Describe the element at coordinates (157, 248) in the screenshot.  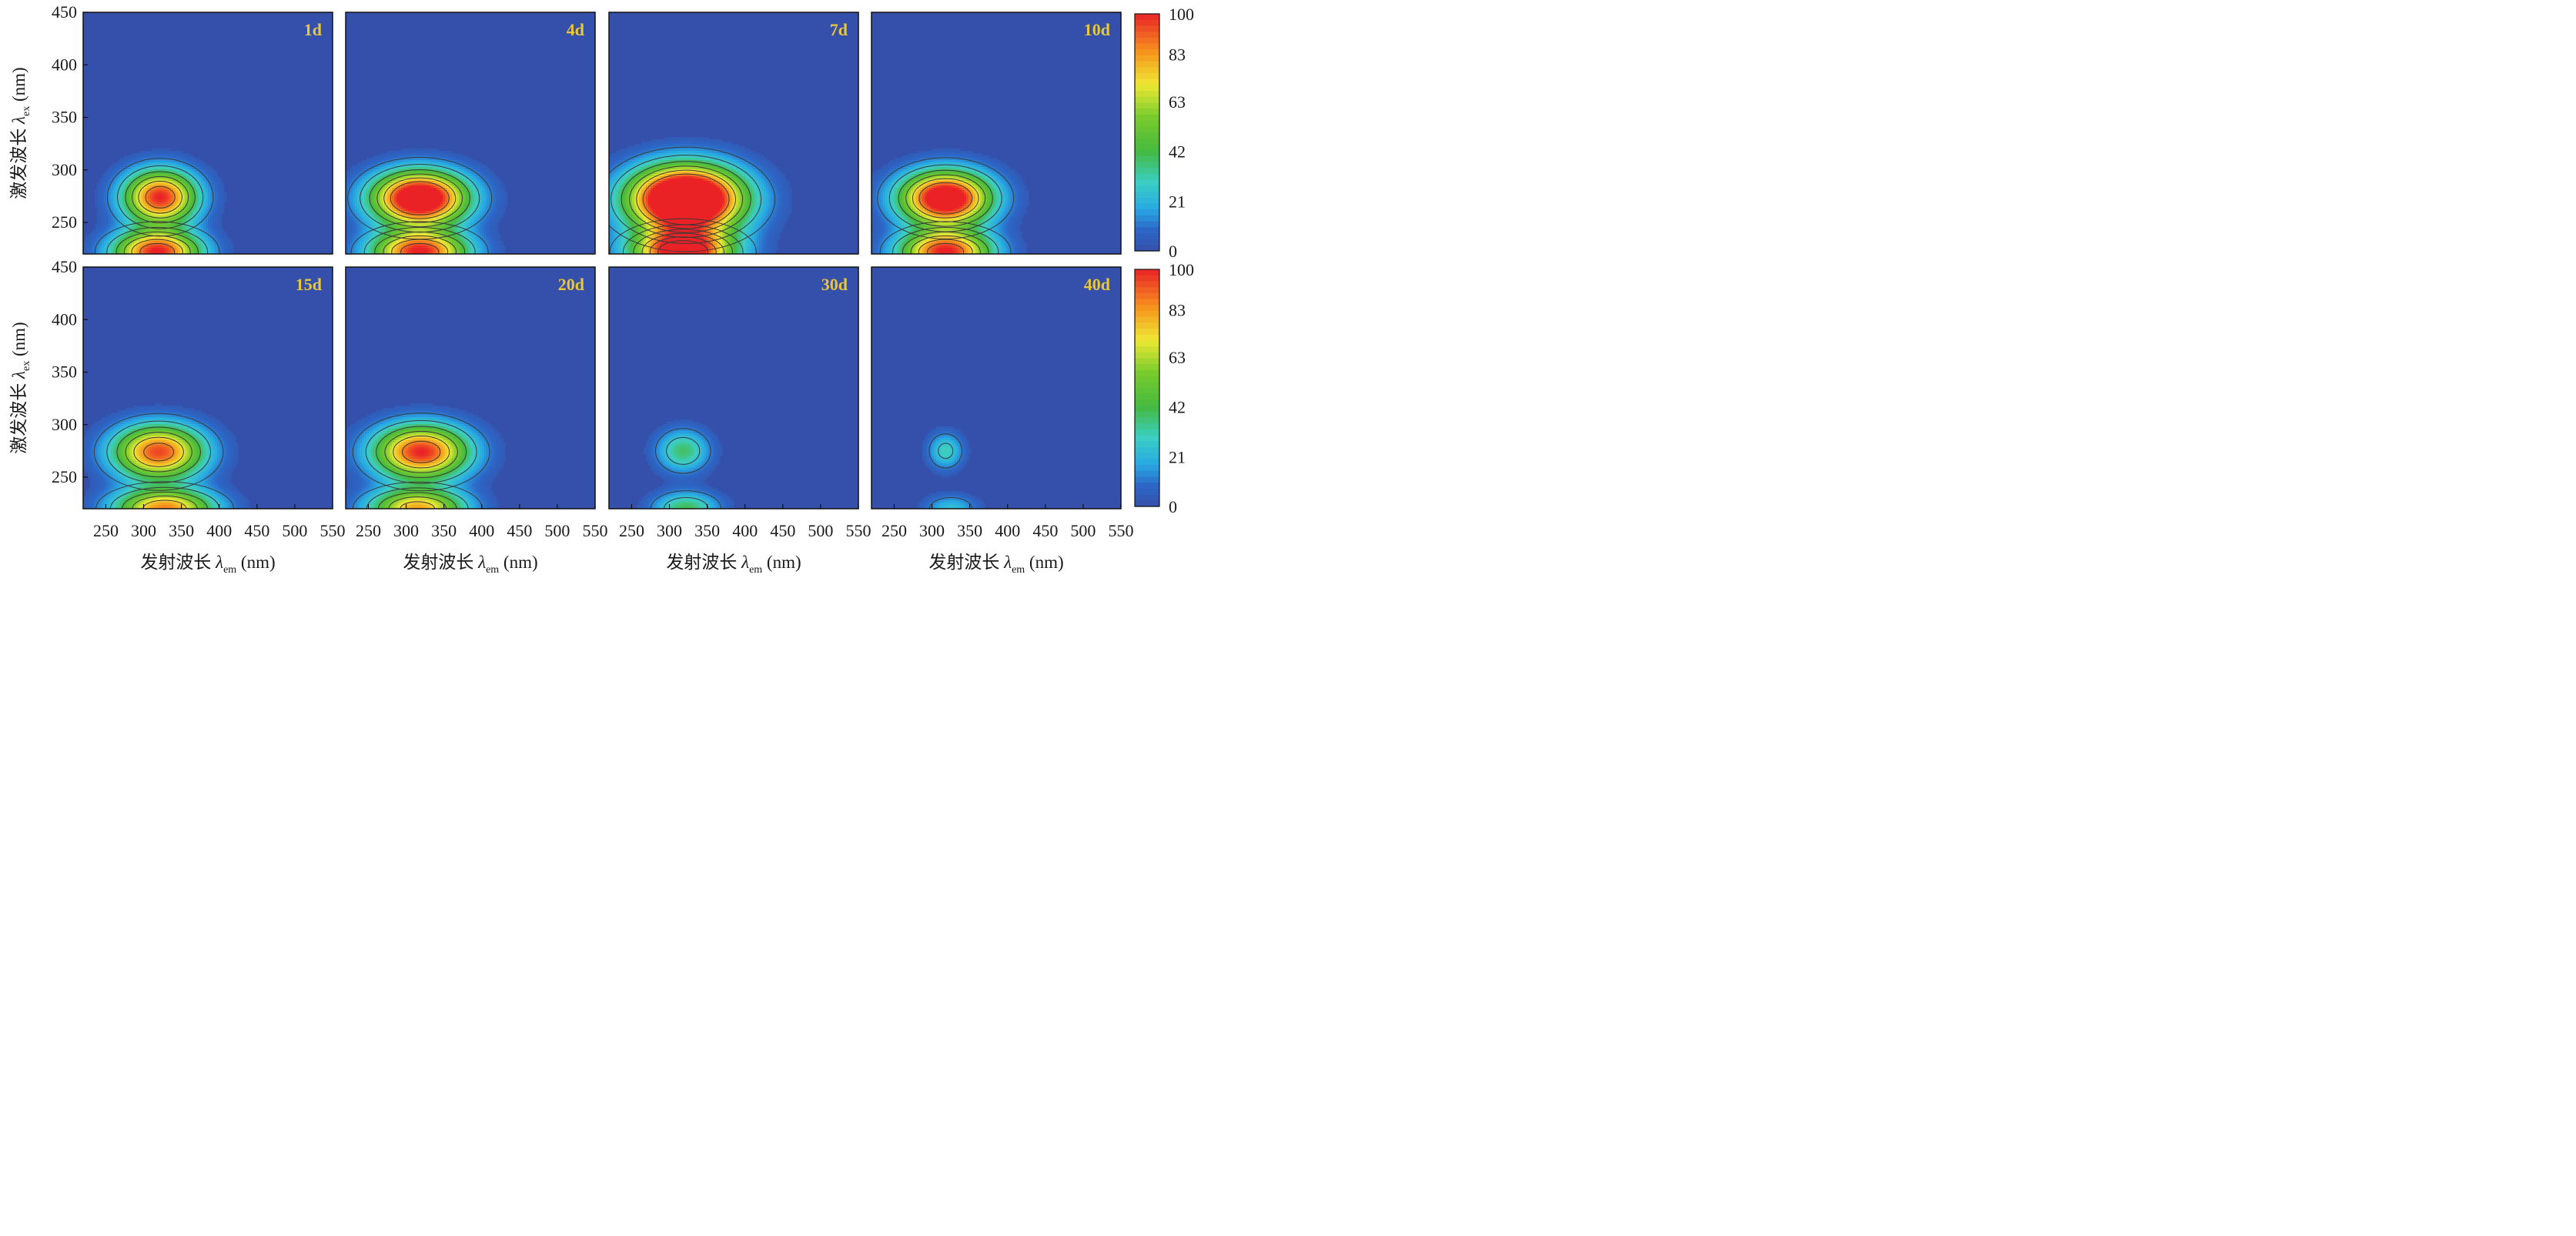
I see `contour-line` at that location.